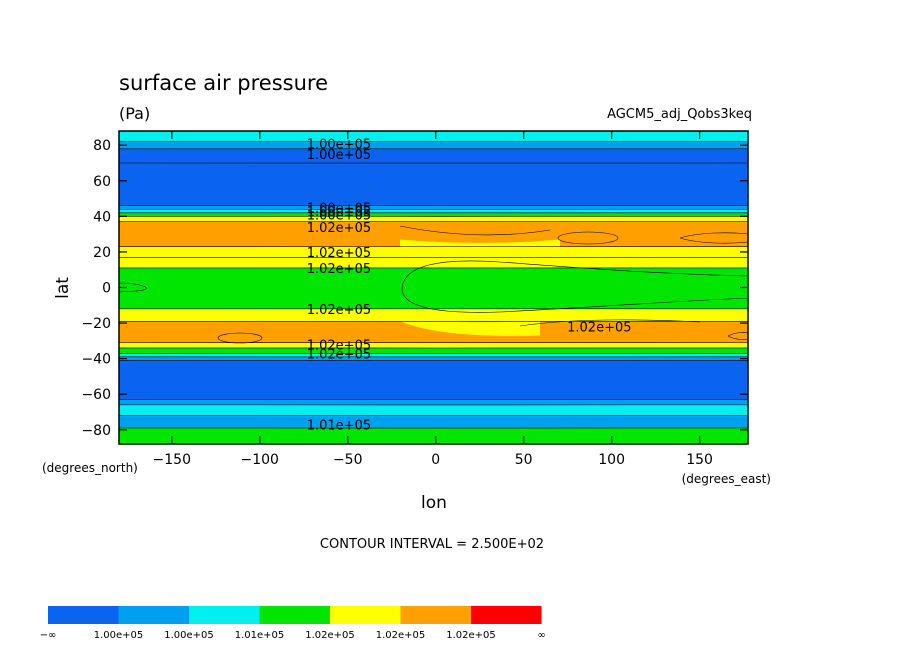  I want to click on y-tick-label: −20, so click(96, 324).